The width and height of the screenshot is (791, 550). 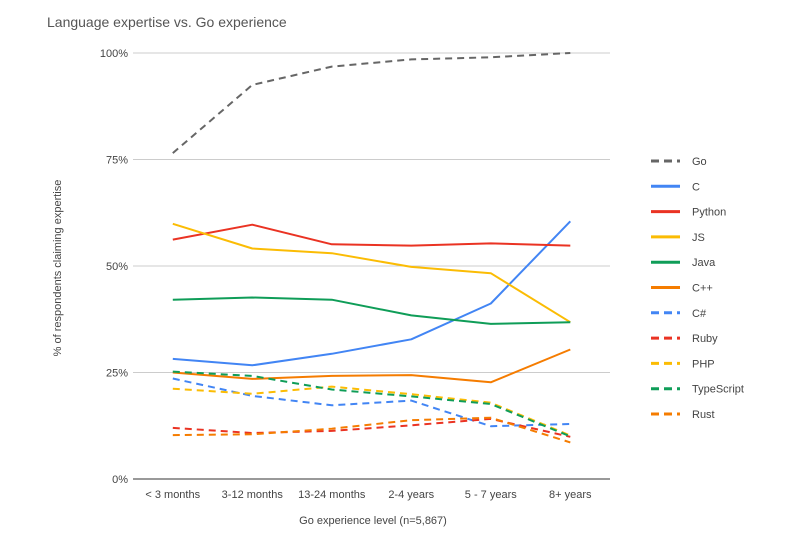 I want to click on legend-label-typescript: TypeScript, so click(x=718, y=390).